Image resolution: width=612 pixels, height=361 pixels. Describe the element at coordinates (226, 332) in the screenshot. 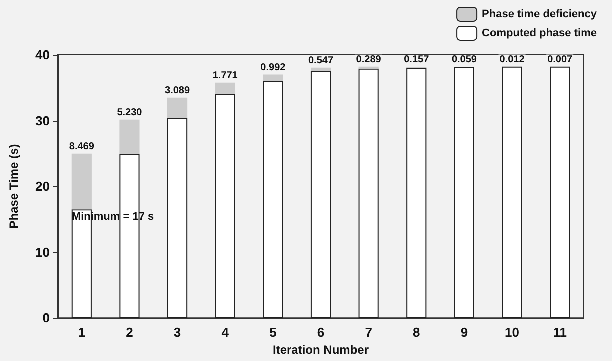

I see `x-tick-label: 4` at that location.